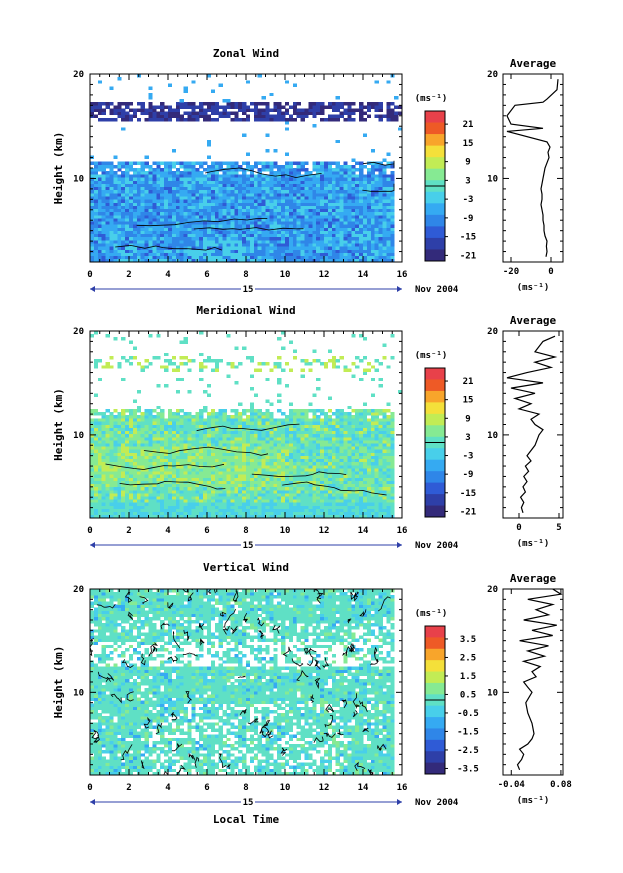  I want to click on x-tick-label: 0, so click(89, 275).